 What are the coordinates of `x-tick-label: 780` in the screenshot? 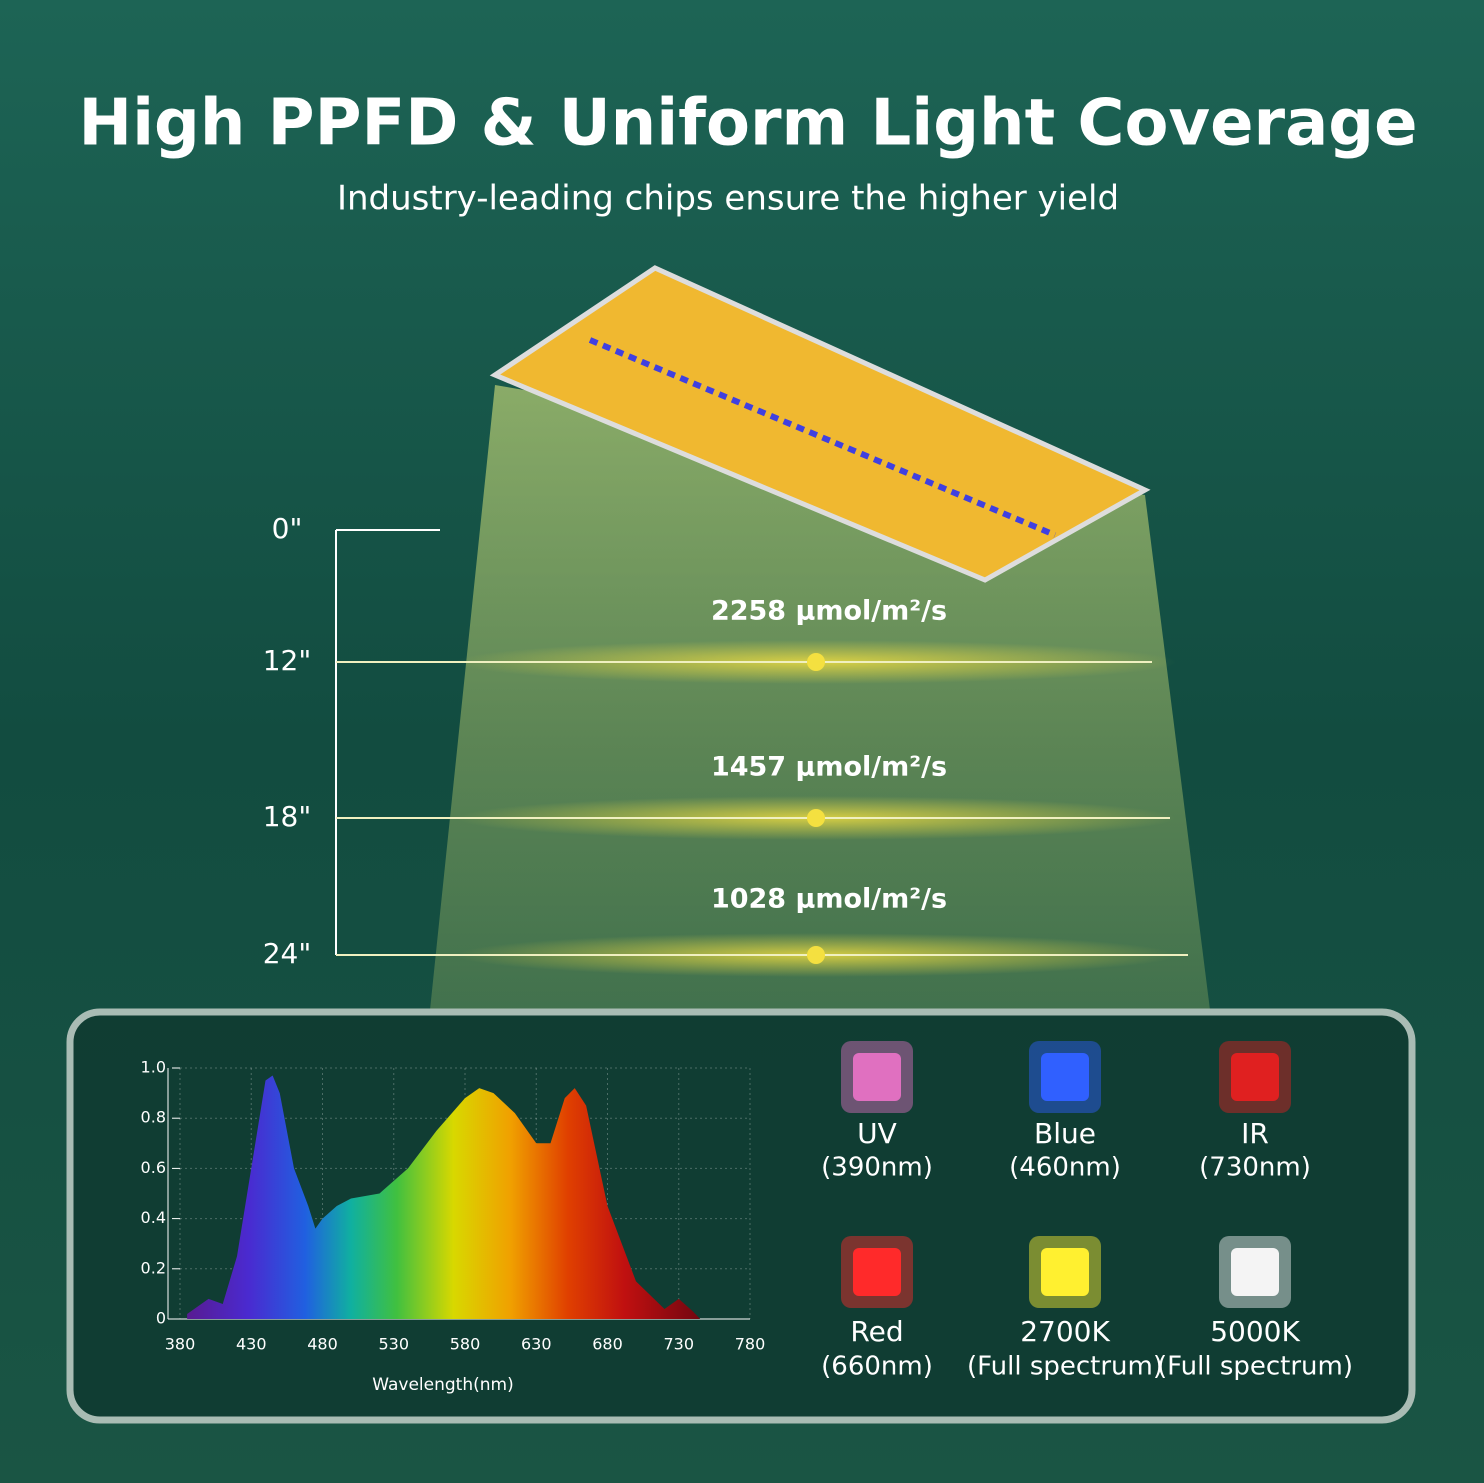 It's located at (750, 1344).